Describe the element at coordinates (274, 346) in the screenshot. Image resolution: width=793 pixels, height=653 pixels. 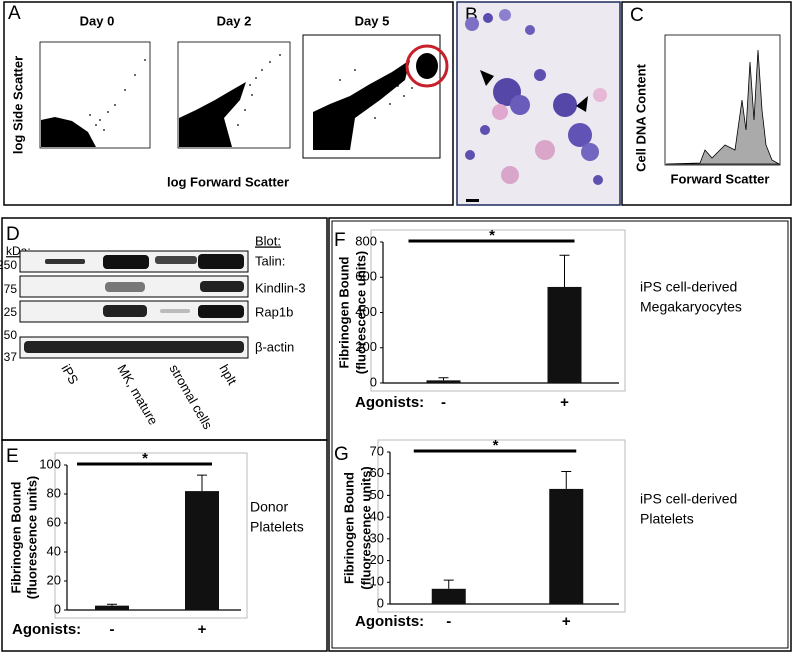
I see `blot-name: β-actin` at that location.